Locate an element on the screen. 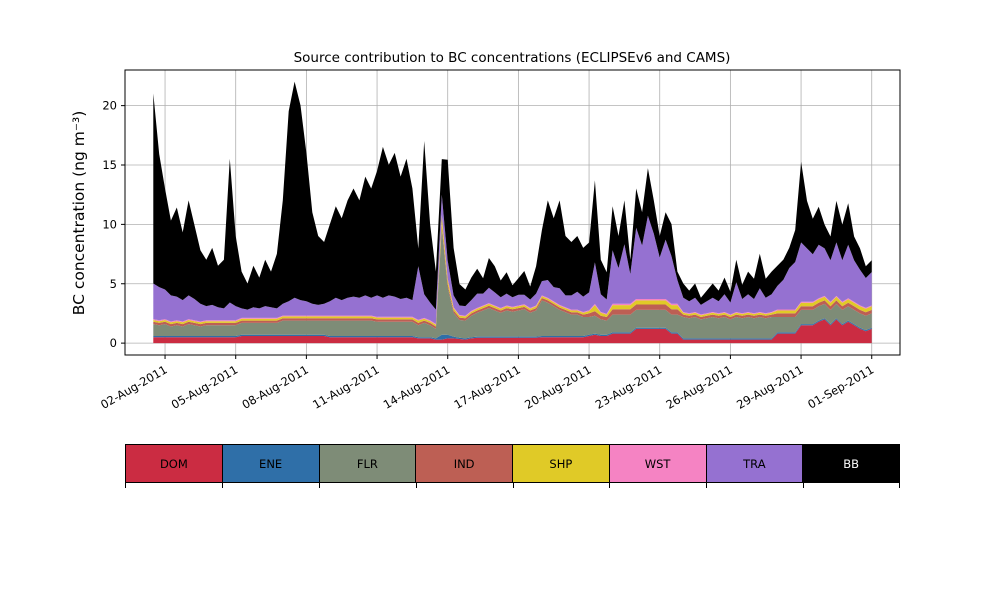 Image resolution: width=1000 pixels, height=600 pixels. x-tick-label: 08-Aug-2011 is located at coordinates (274, 386).